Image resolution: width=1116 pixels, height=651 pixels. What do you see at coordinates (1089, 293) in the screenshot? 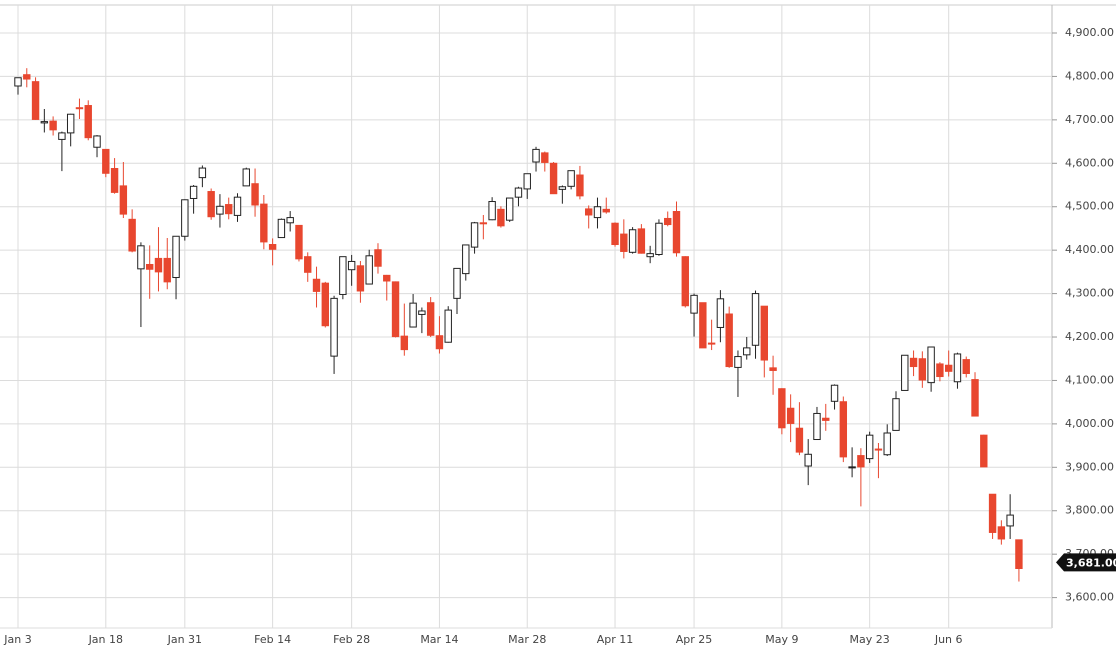
I see `y-tick-label: 4,300.00` at bounding box center [1089, 293].